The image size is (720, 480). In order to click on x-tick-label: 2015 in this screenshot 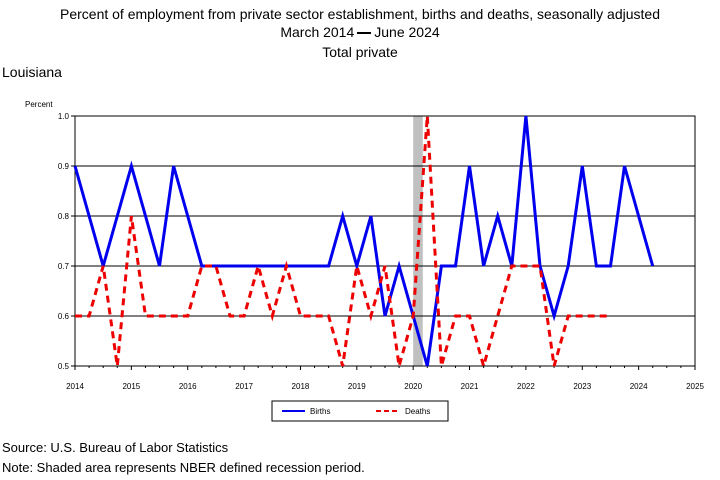, I will do `click(131, 386)`.